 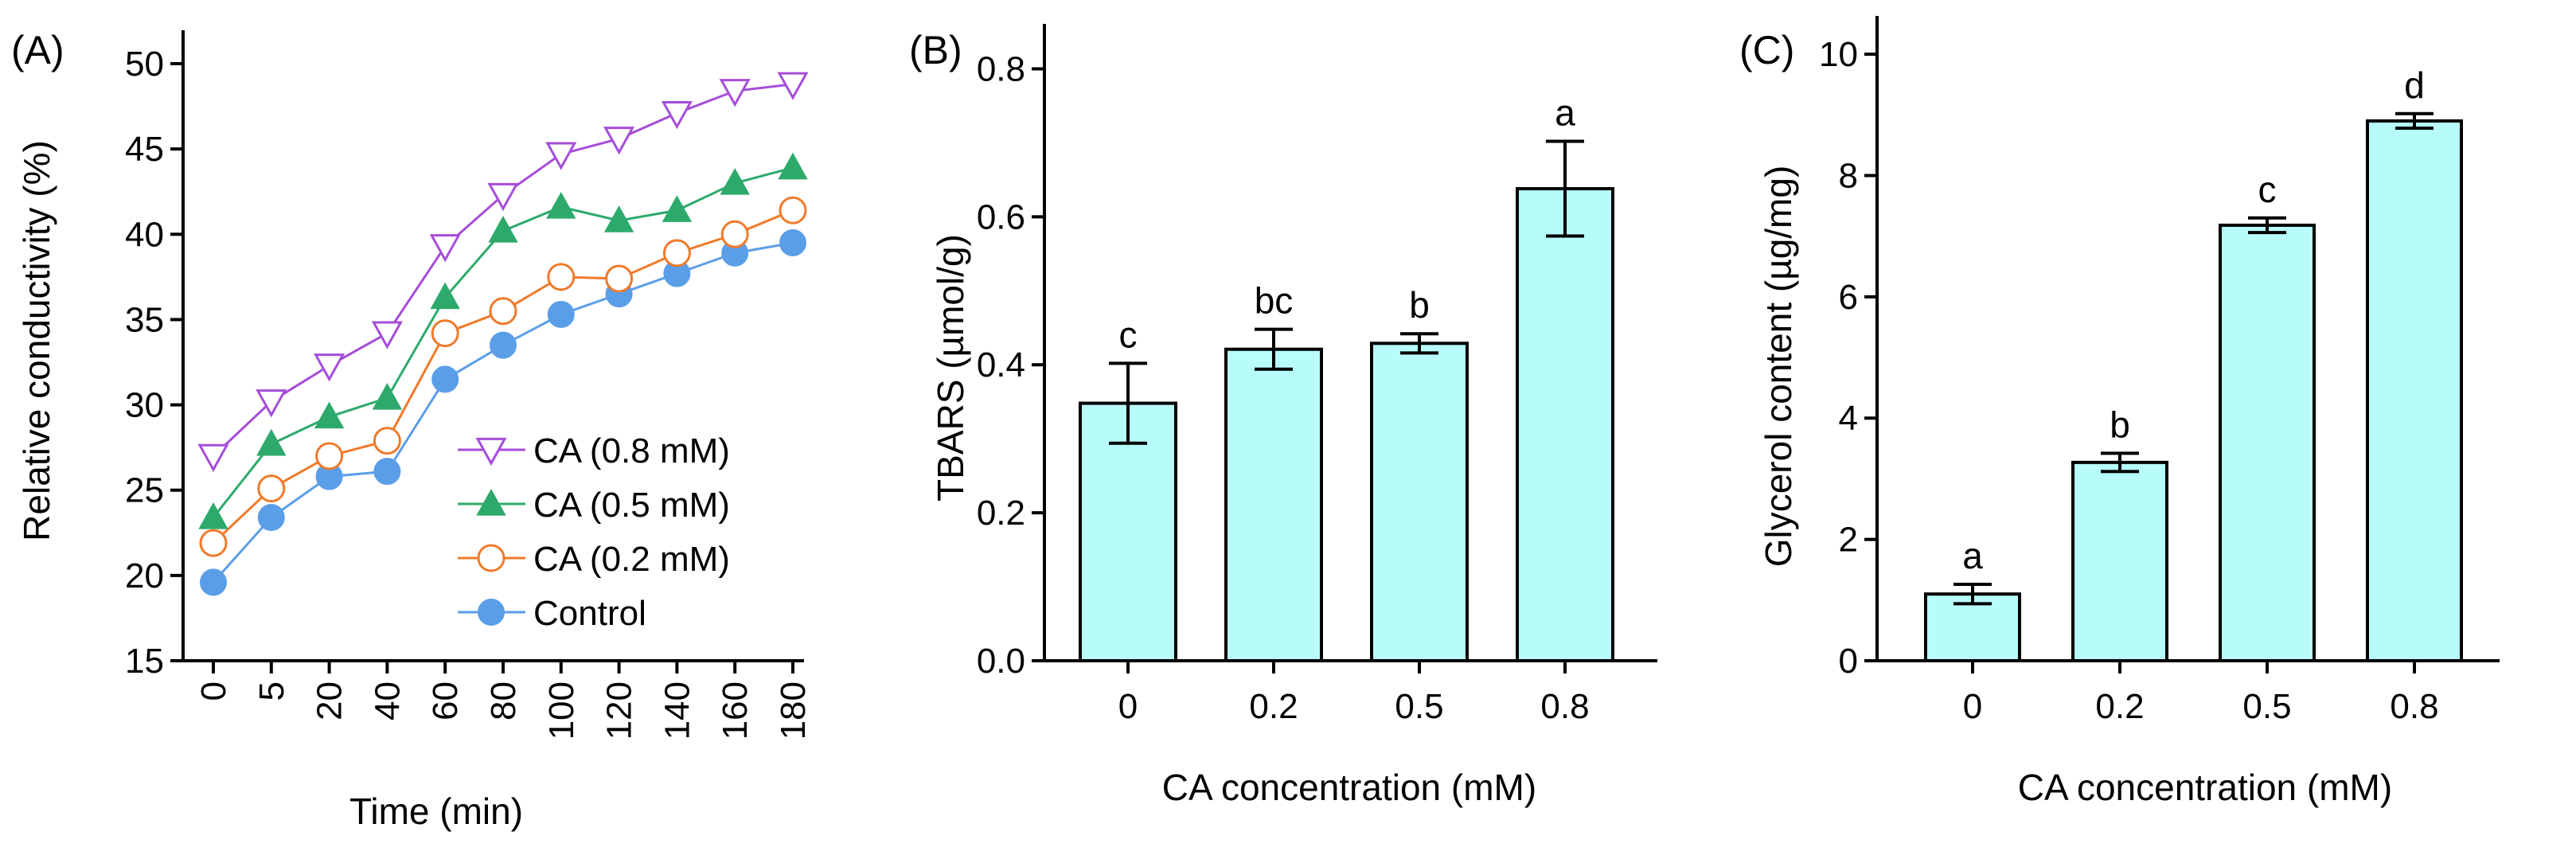 I want to click on panel-c-x-tick-label: 0.8, so click(x=2414, y=706).